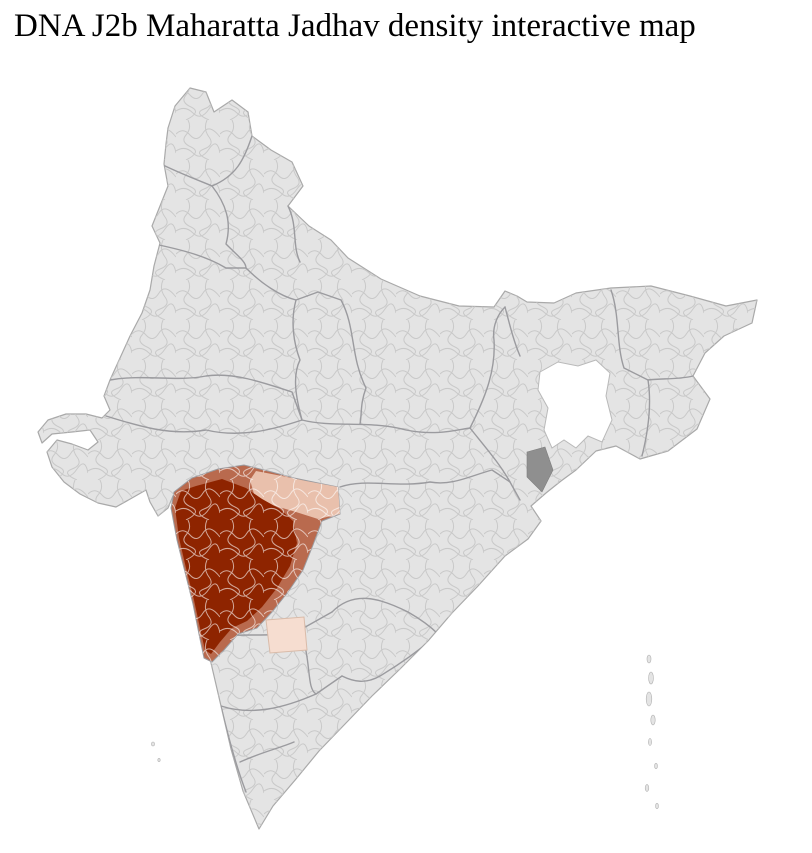  What do you see at coordinates (286, 635) in the screenshot?
I see `isolated-very-low-density-district` at bounding box center [286, 635].